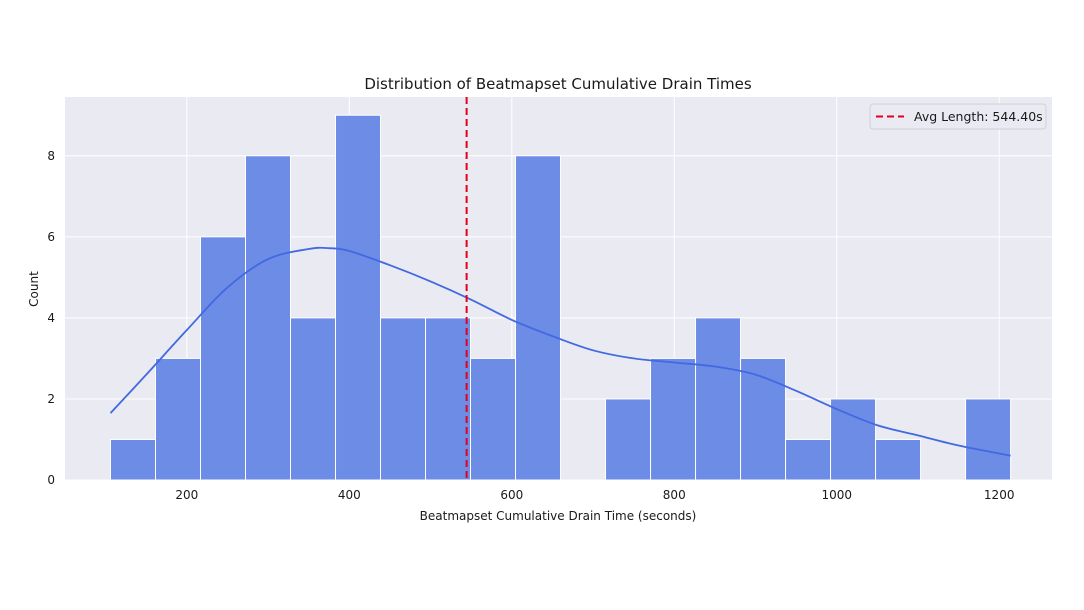  What do you see at coordinates (34, 289) in the screenshot?
I see `y-axis-label: Count` at bounding box center [34, 289].